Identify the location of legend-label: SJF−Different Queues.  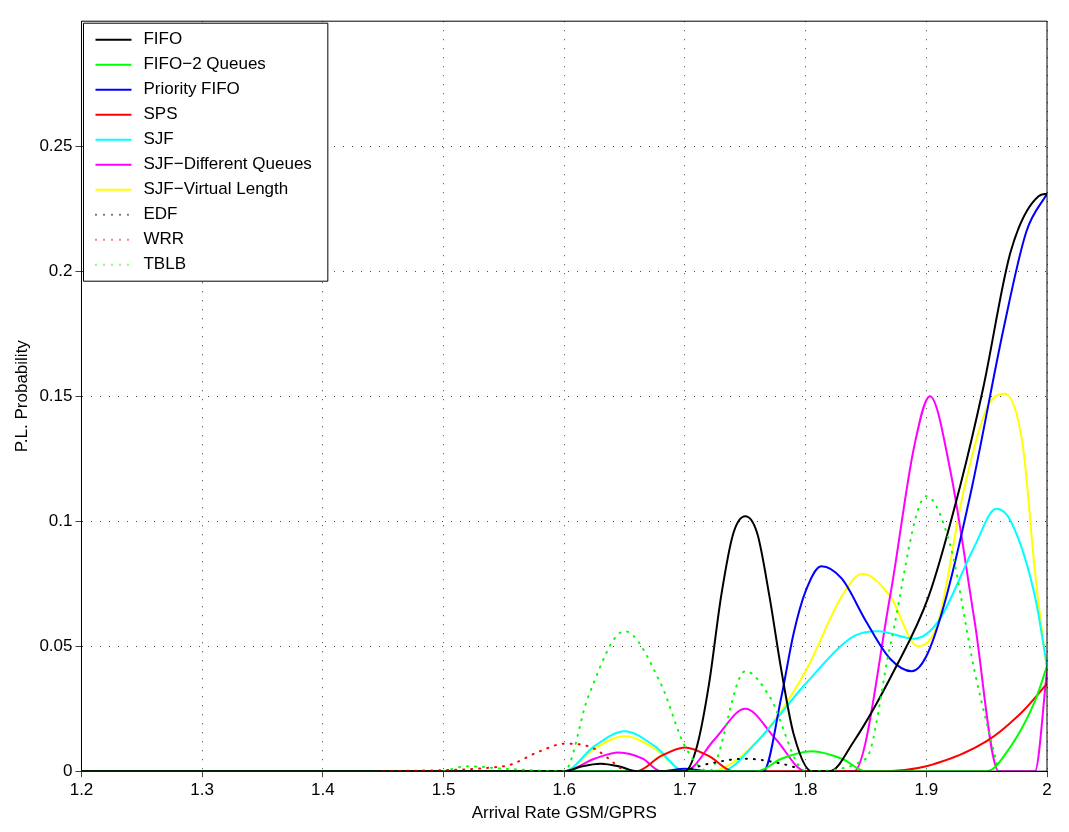
(227, 164).